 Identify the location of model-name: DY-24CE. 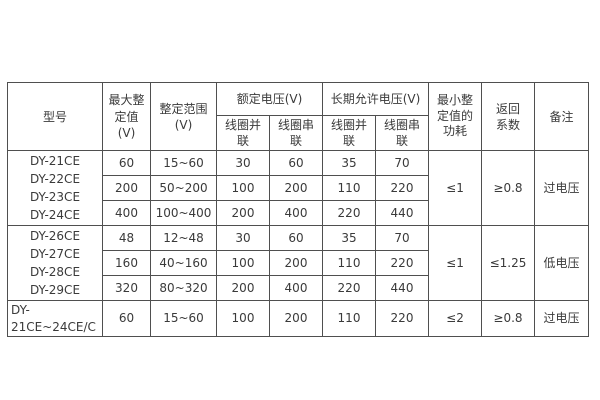
(55, 215).